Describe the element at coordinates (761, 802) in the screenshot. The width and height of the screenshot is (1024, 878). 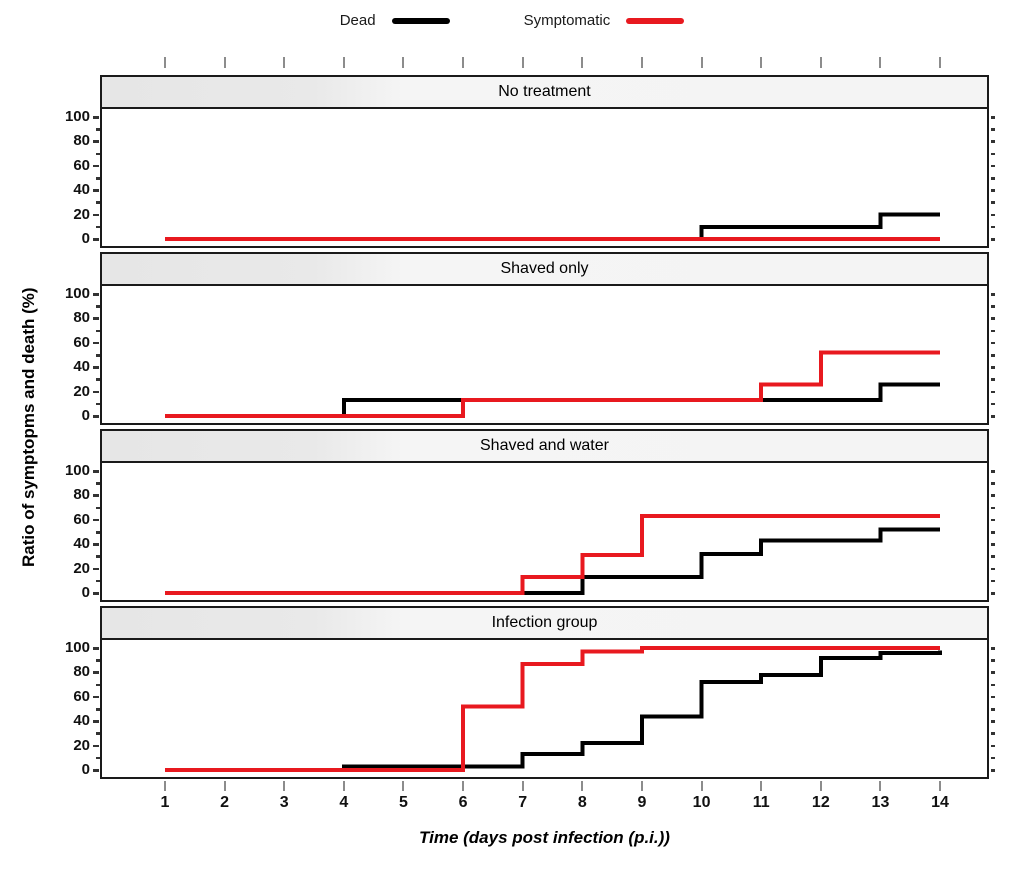
I see `x-tick-label: 11` at that location.